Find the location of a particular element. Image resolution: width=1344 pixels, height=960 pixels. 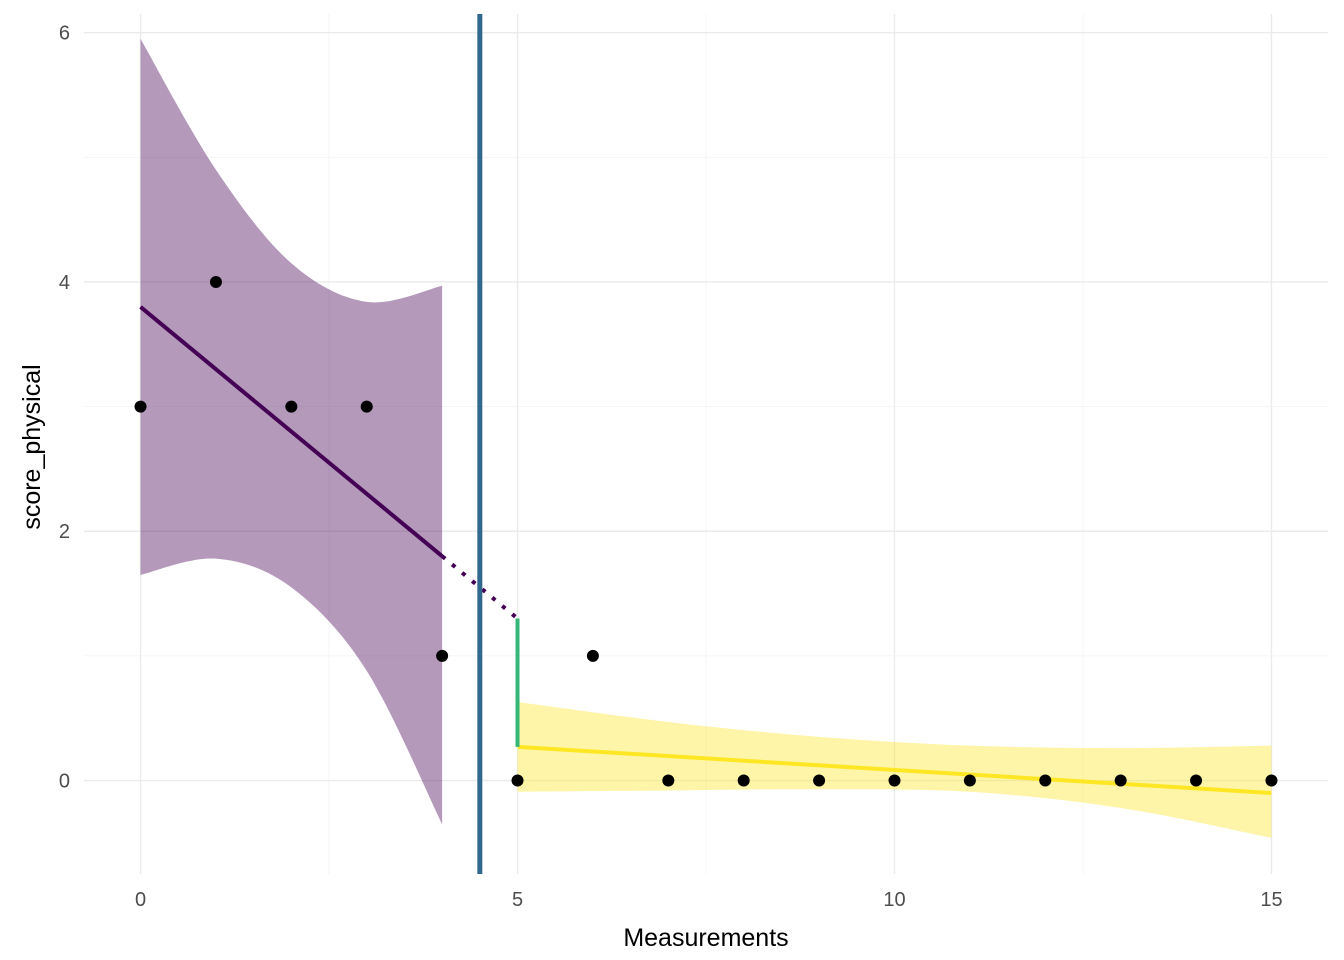

counterfactual-line is located at coordinates (479, 587).